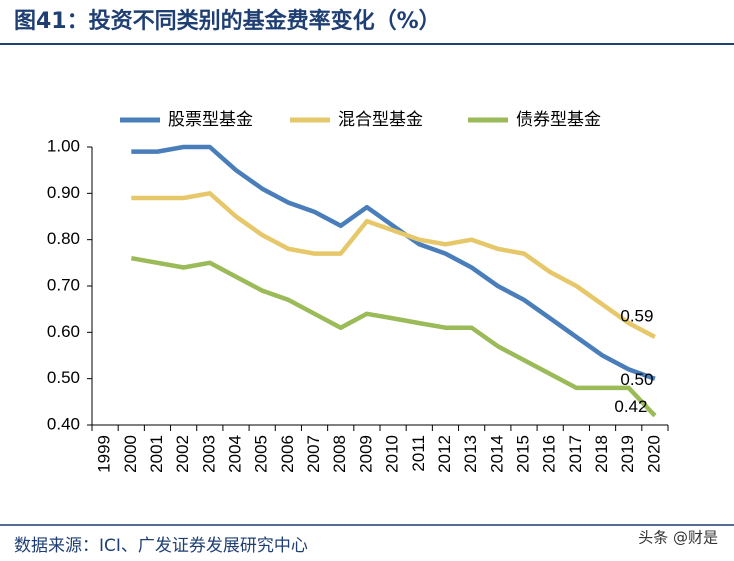 The width and height of the screenshot is (734, 561). Describe the element at coordinates (470, 454) in the screenshot. I see `x-tick-label: 2013` at that location.